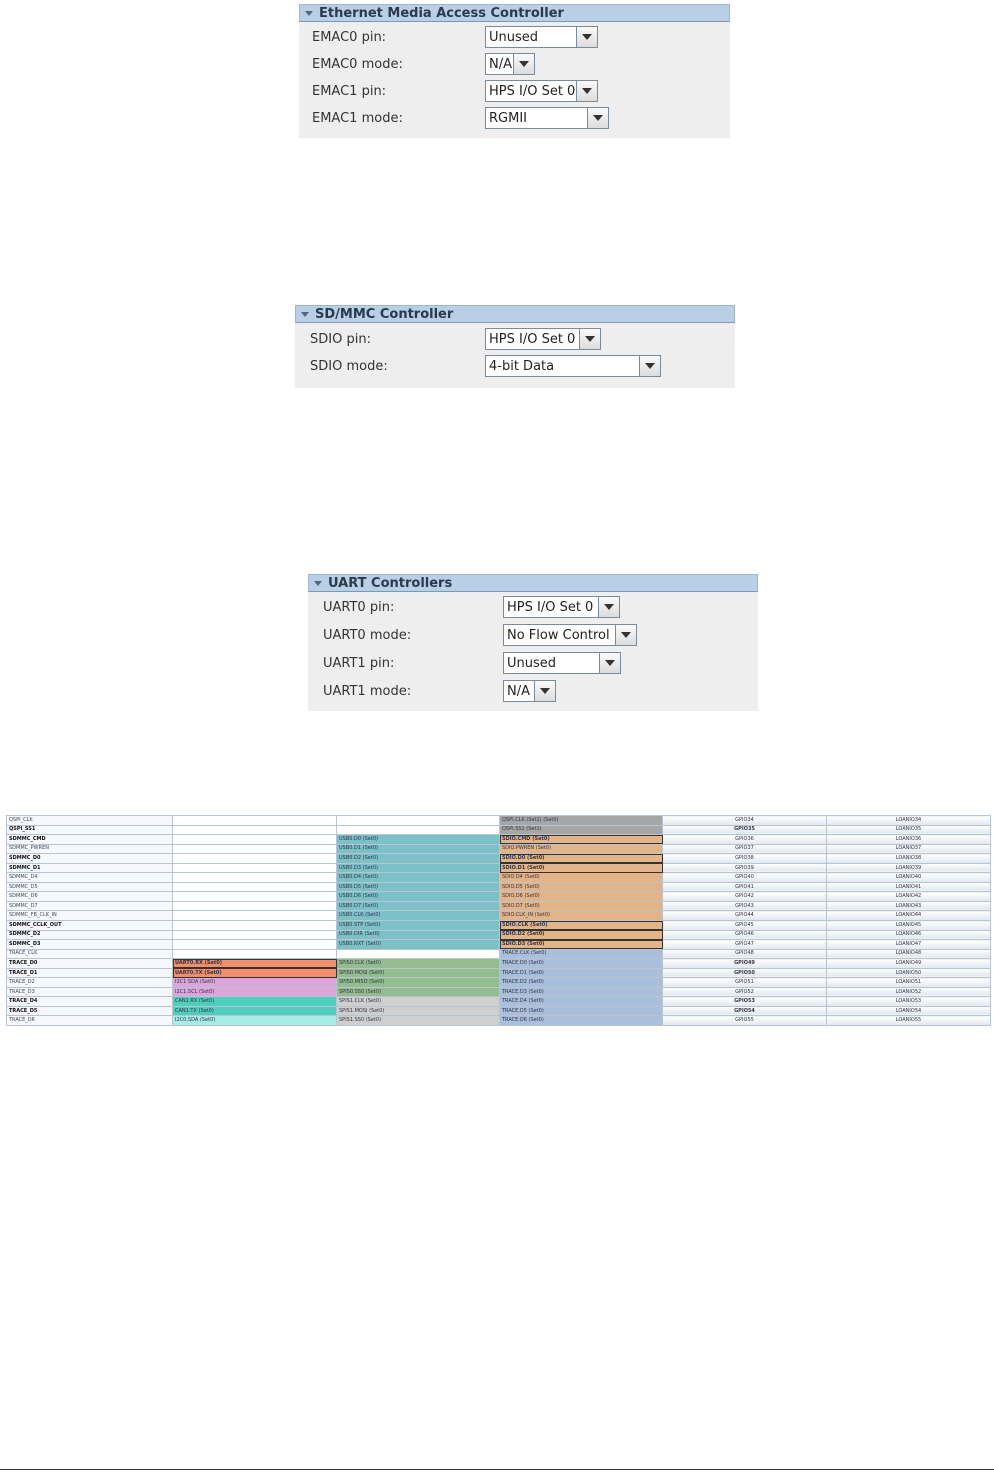 Image resolution: width=994 pixels, height=1472 pixels. Describe the element at coordinates (908, 896) in the screenshot. I see `loanio-cell: LOANIO42` at that location.